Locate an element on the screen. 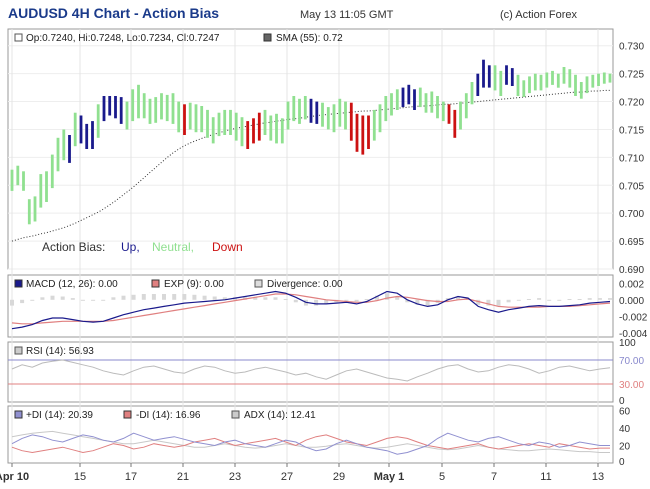 Image resolution: width=650 pixels, height=489 pixels. x-tick-label: 7 is located at coordinates (494, 477).